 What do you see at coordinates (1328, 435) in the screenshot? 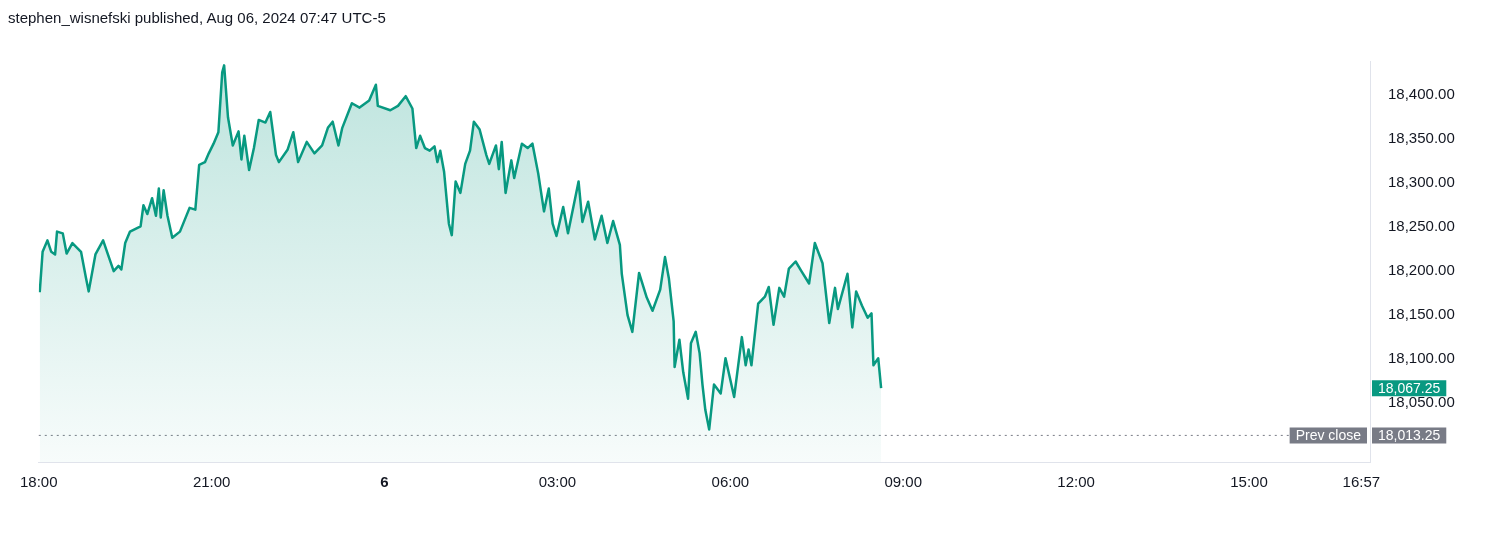
I see `ref-line-label: Prev close` at bounding box center [1328, 435].